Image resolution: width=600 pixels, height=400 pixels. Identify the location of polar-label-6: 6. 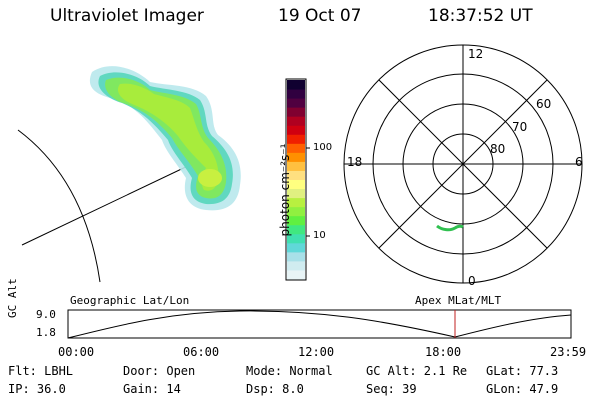
(579, 162).